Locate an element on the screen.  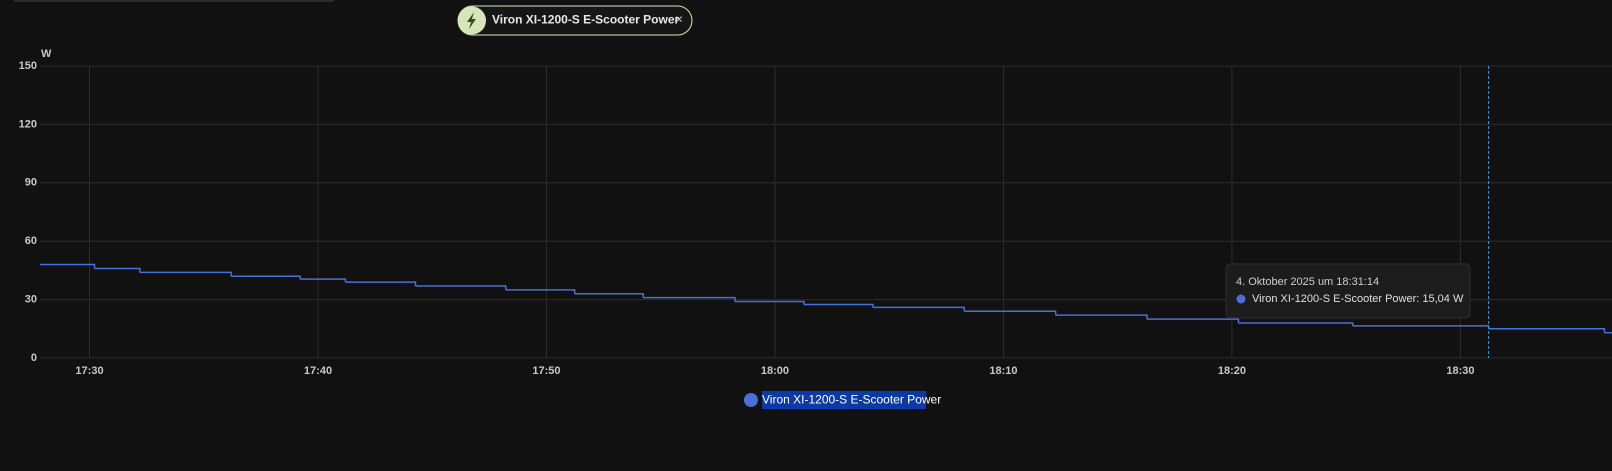
x-tick-label: 18:10 is located at coordinates (1003, 371).